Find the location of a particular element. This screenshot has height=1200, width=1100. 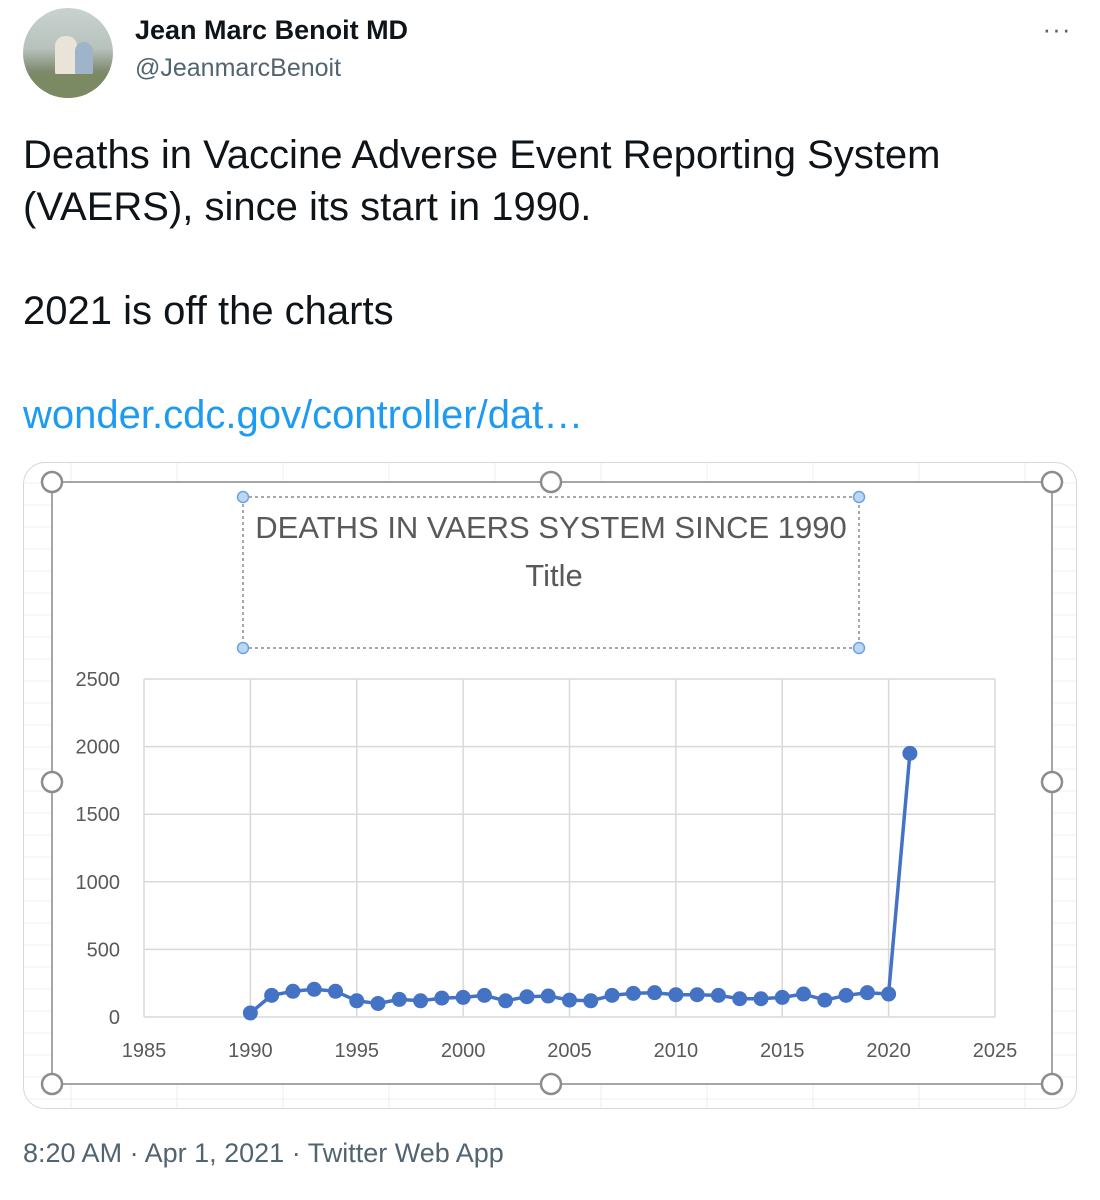

x-tick-label: 1985 is located at coordinates (144, 1051).